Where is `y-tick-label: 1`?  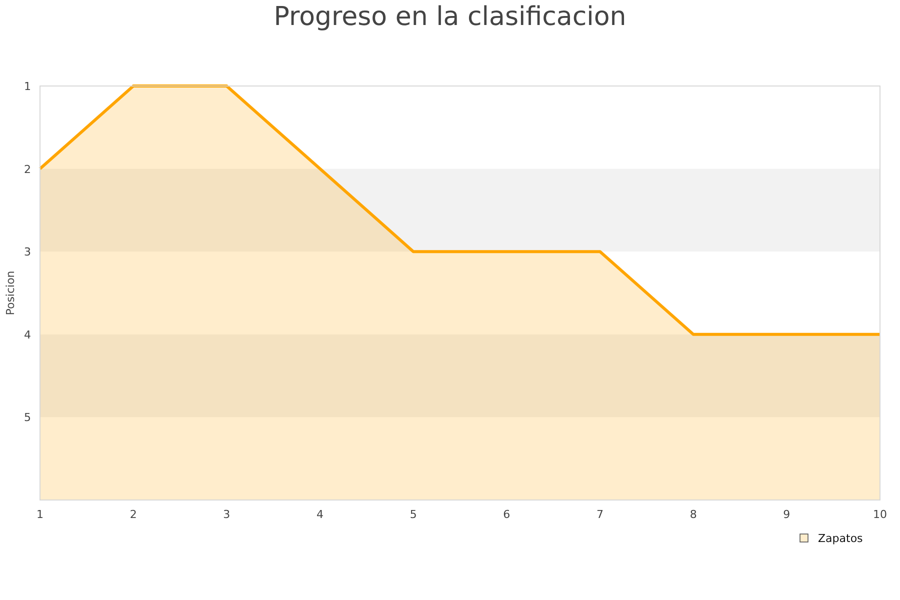
y-tick-label: 1 is located at coordinates (27, 86).